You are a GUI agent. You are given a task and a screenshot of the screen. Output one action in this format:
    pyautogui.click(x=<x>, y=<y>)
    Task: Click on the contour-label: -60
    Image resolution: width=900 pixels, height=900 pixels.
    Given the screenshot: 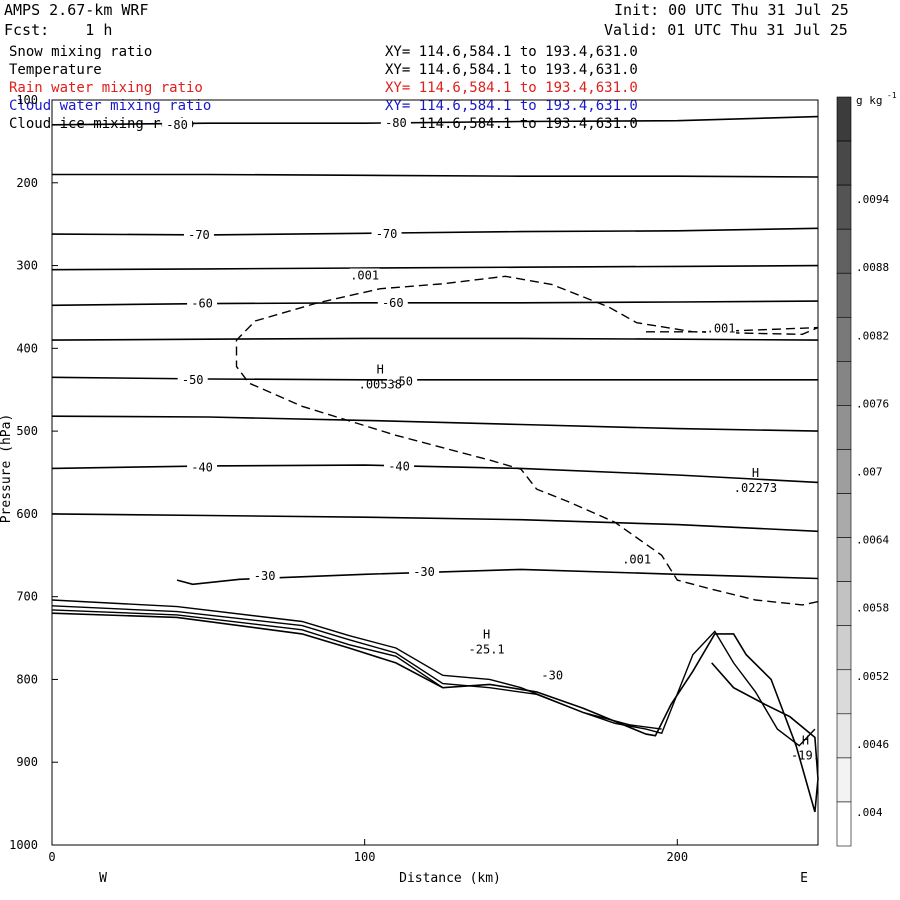 What is the action you would take?
    pyautogui.click(x=393, y=303)
    